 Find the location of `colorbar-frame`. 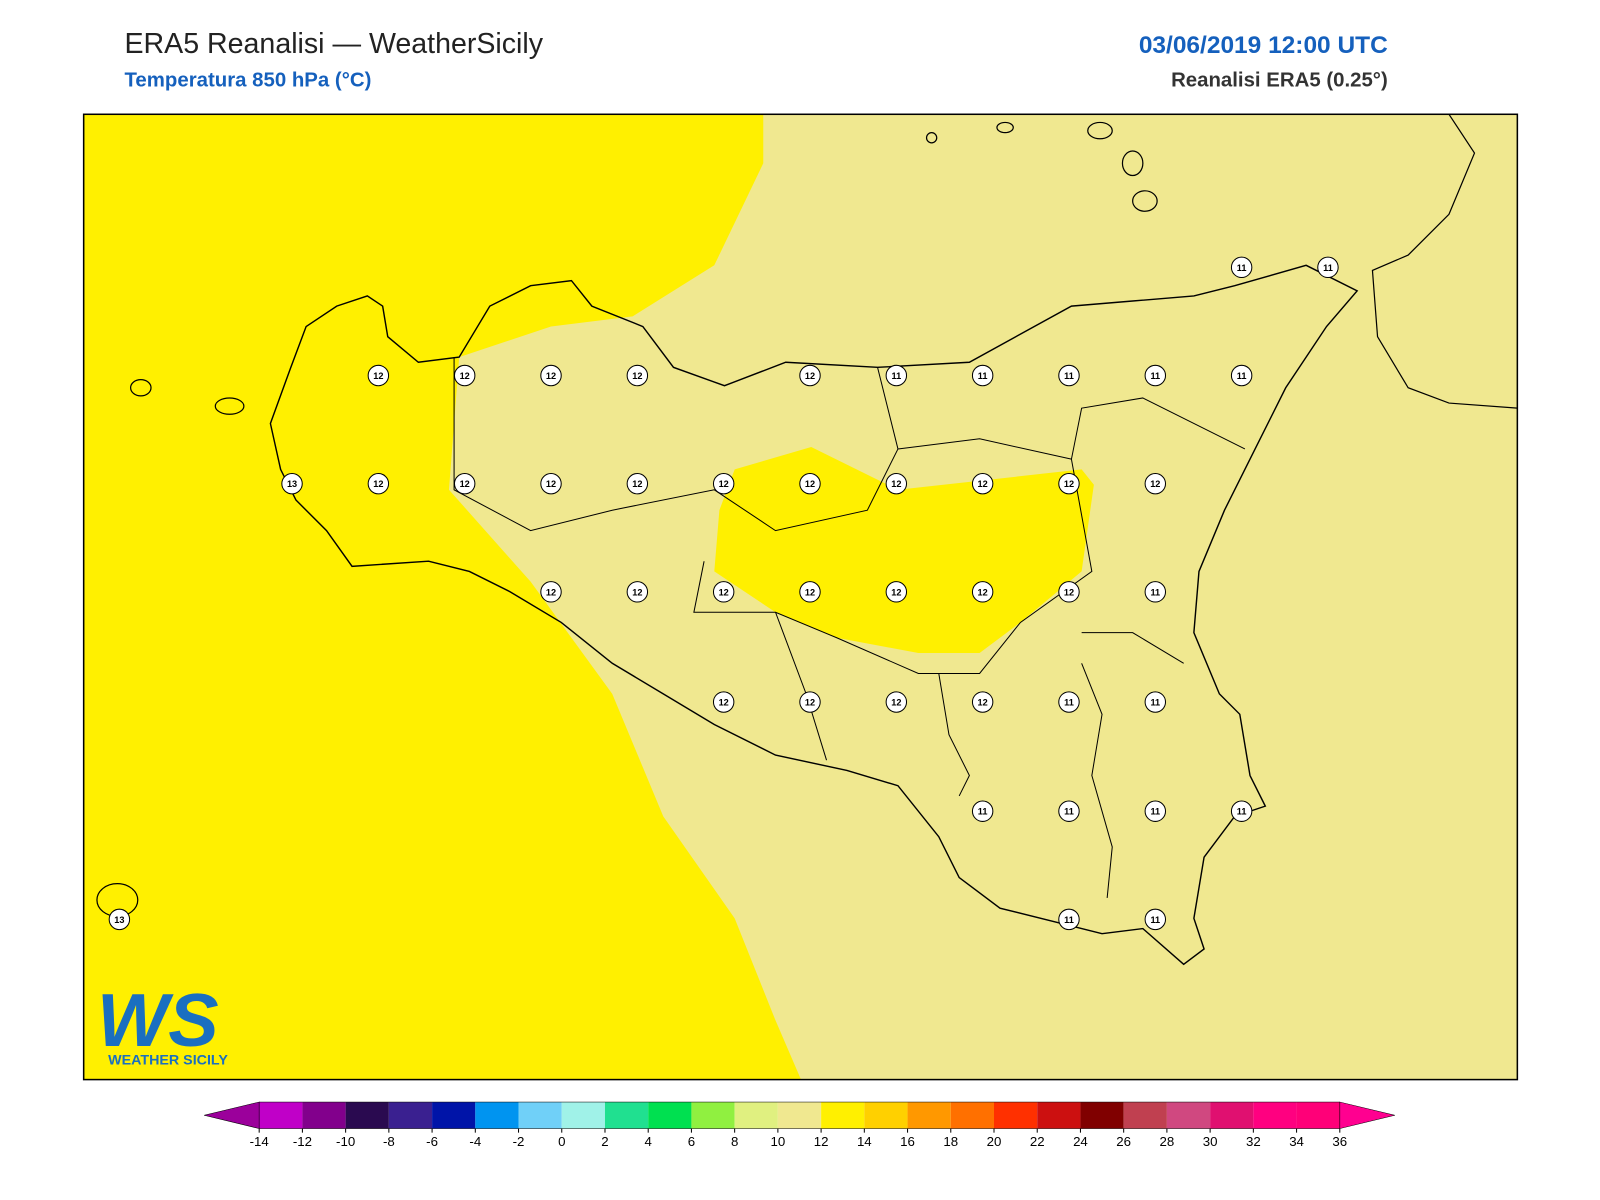

colorbar-frame is located at coordinates (799, 1115).